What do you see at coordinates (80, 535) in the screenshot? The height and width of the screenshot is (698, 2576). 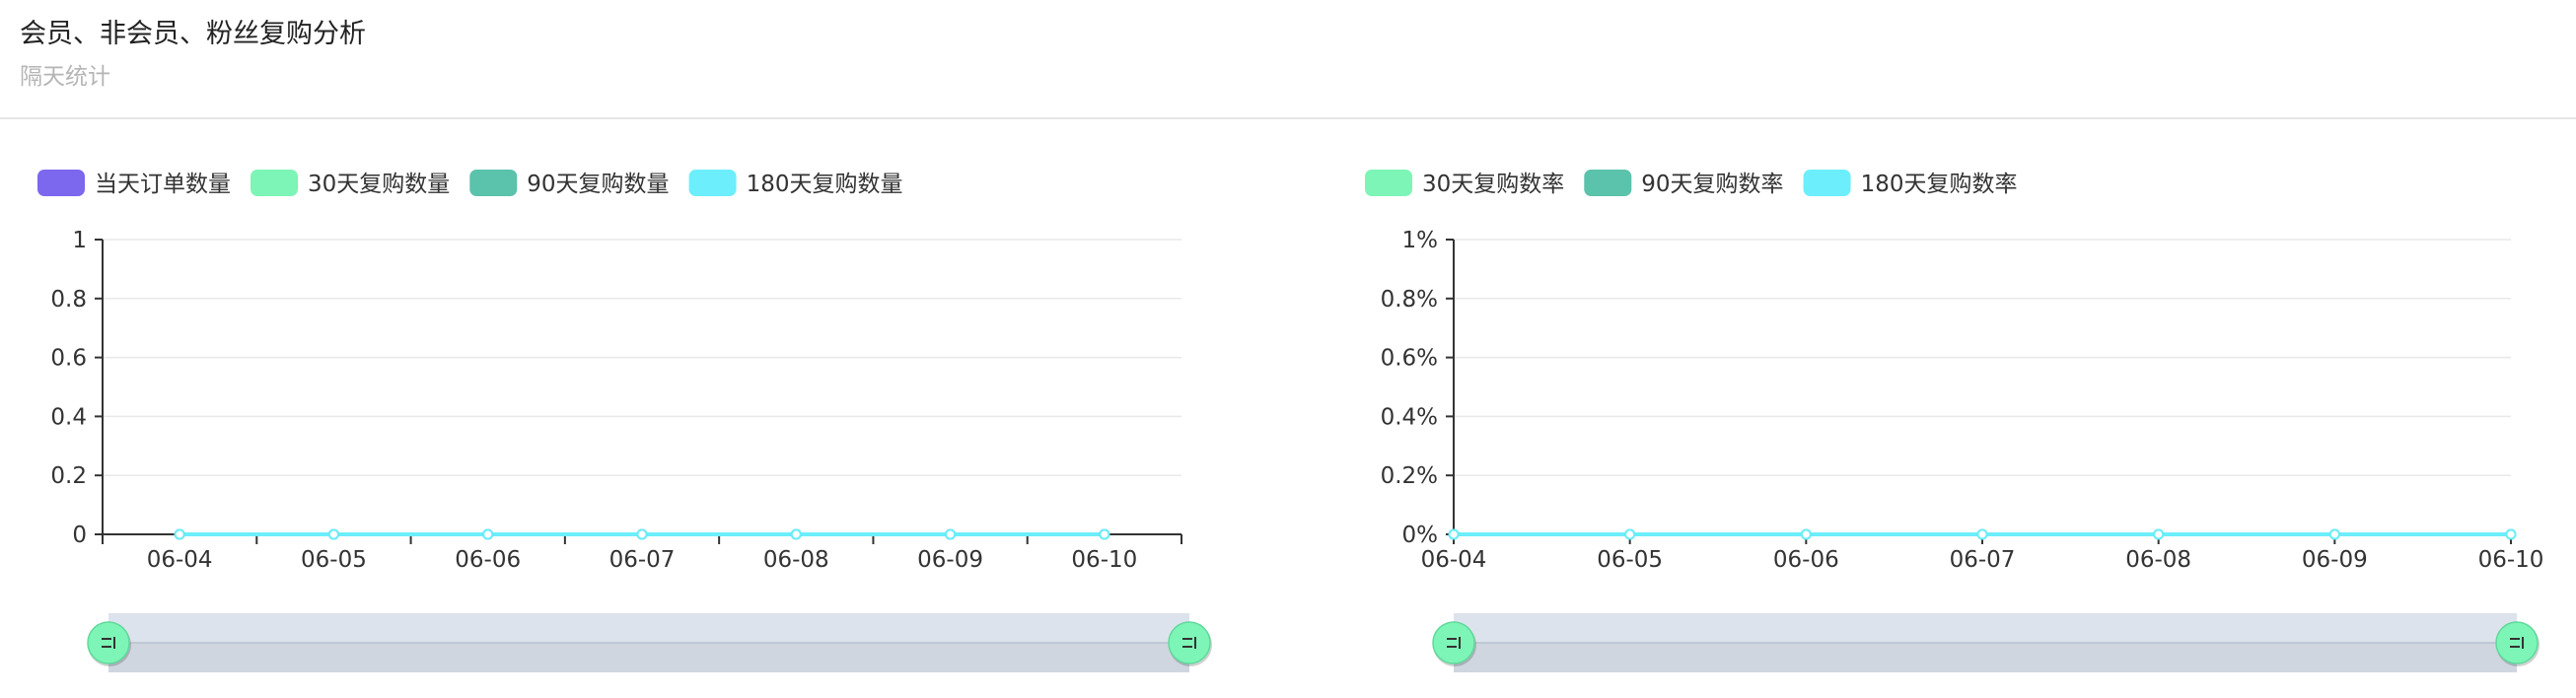 I see `y-tick-label: 0` at bounding box center [80, 535].